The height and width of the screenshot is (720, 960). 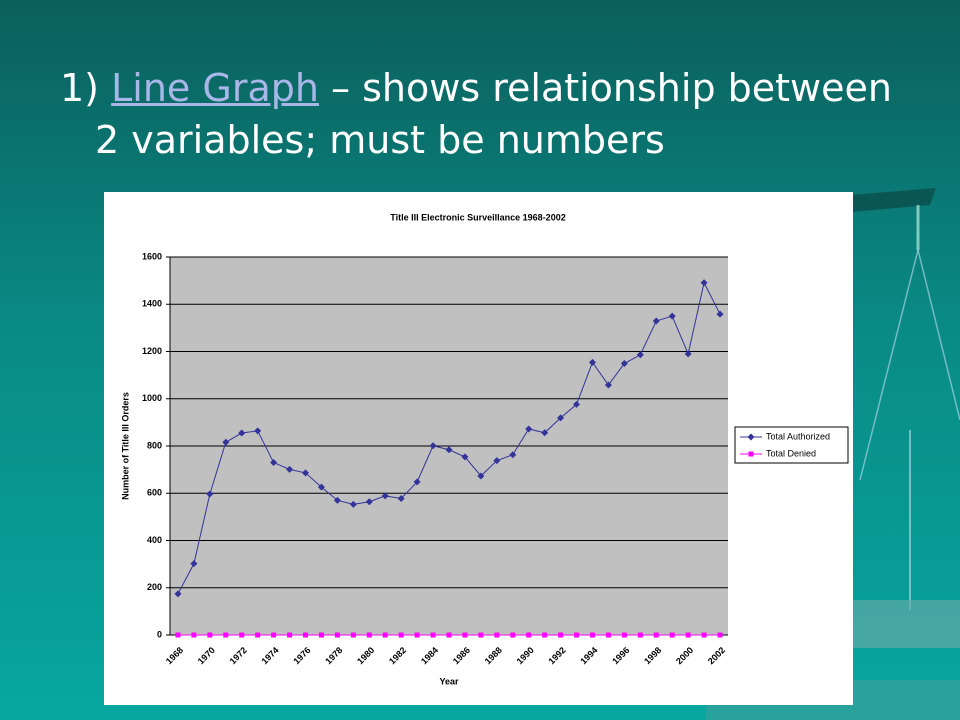 I want to click on legend-box, so click(x=791, y=445).